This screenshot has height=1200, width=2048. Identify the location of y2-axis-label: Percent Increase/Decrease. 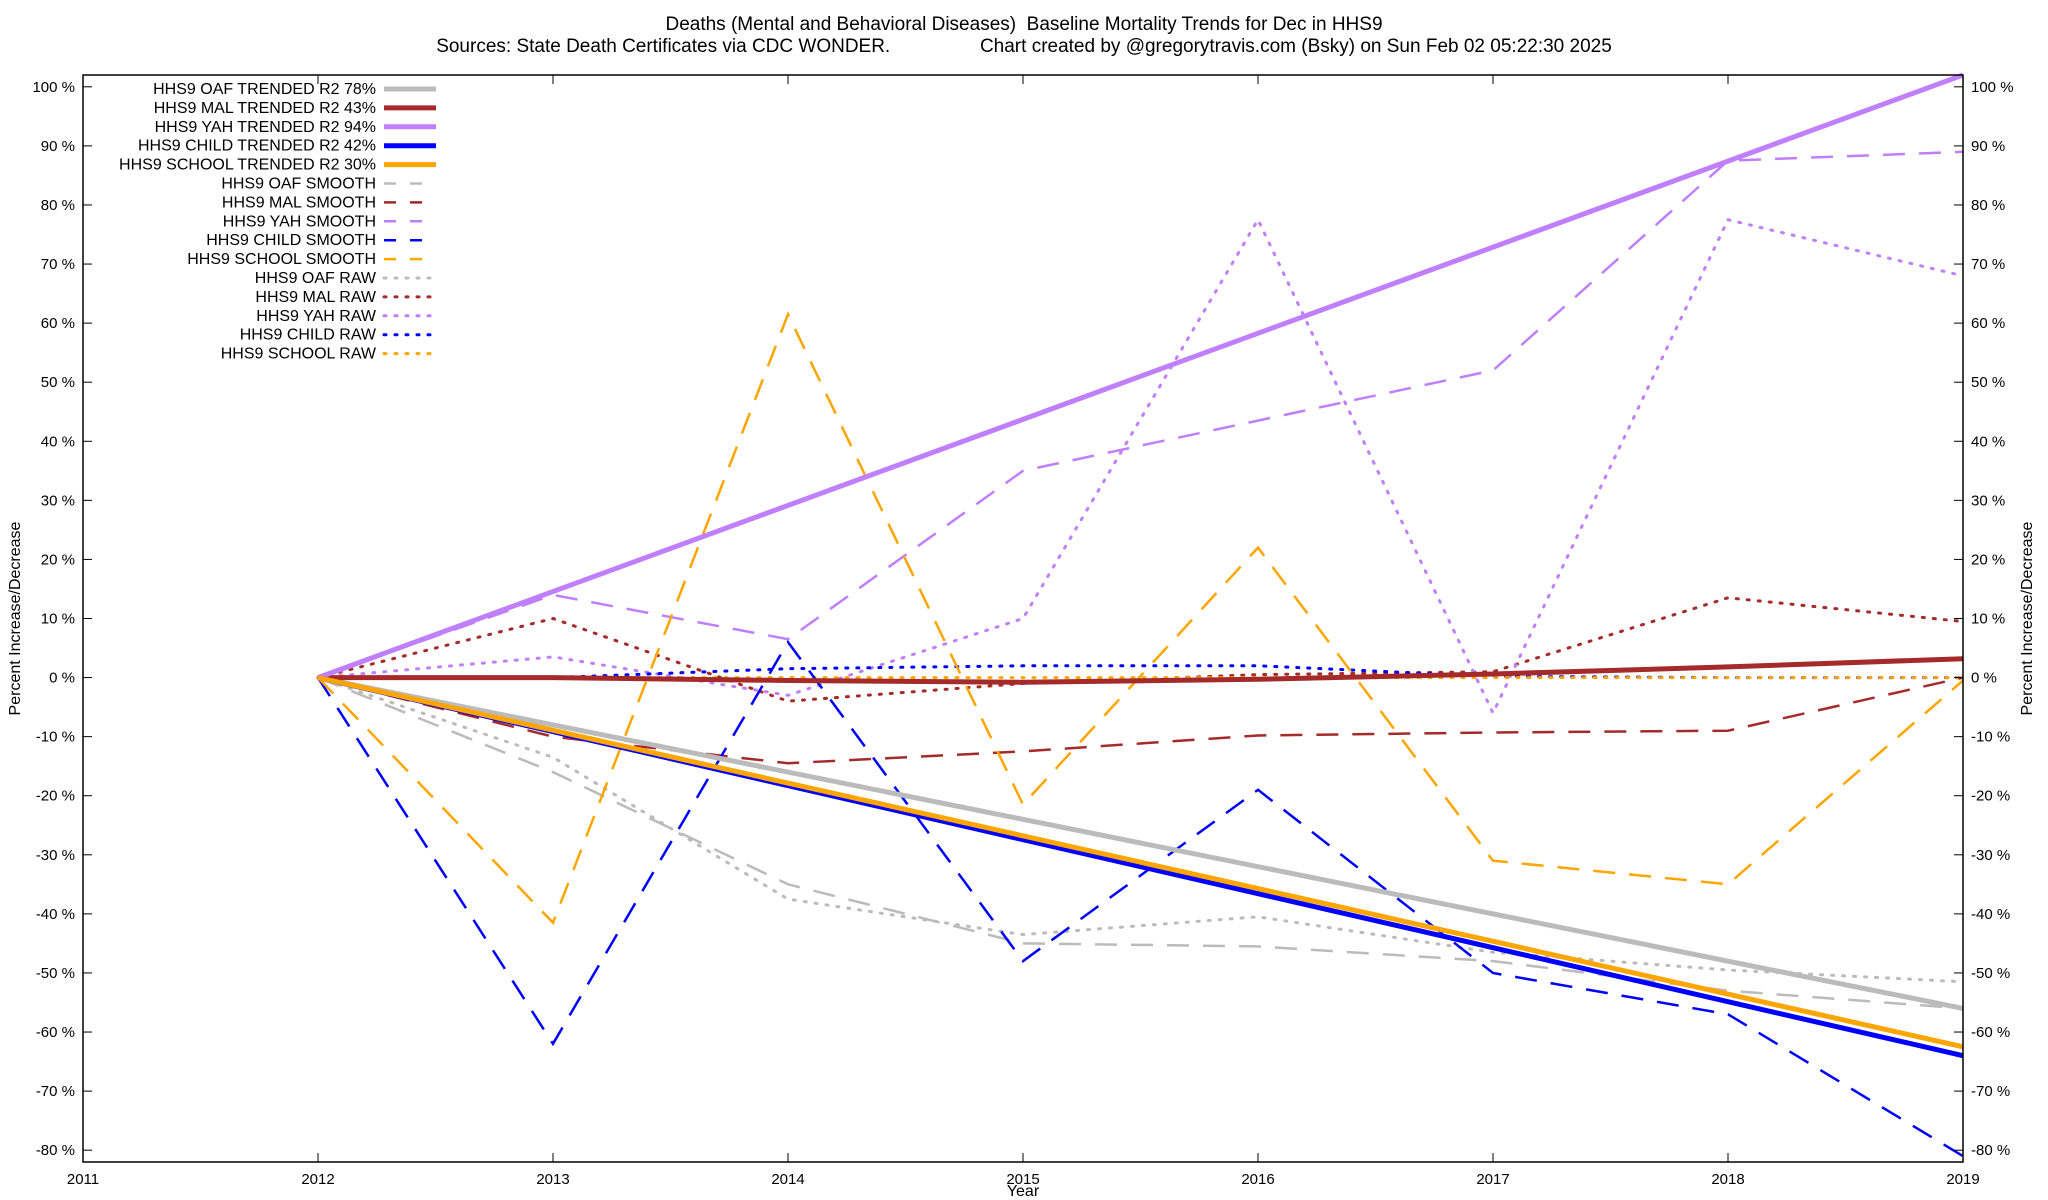
(2027, 618).